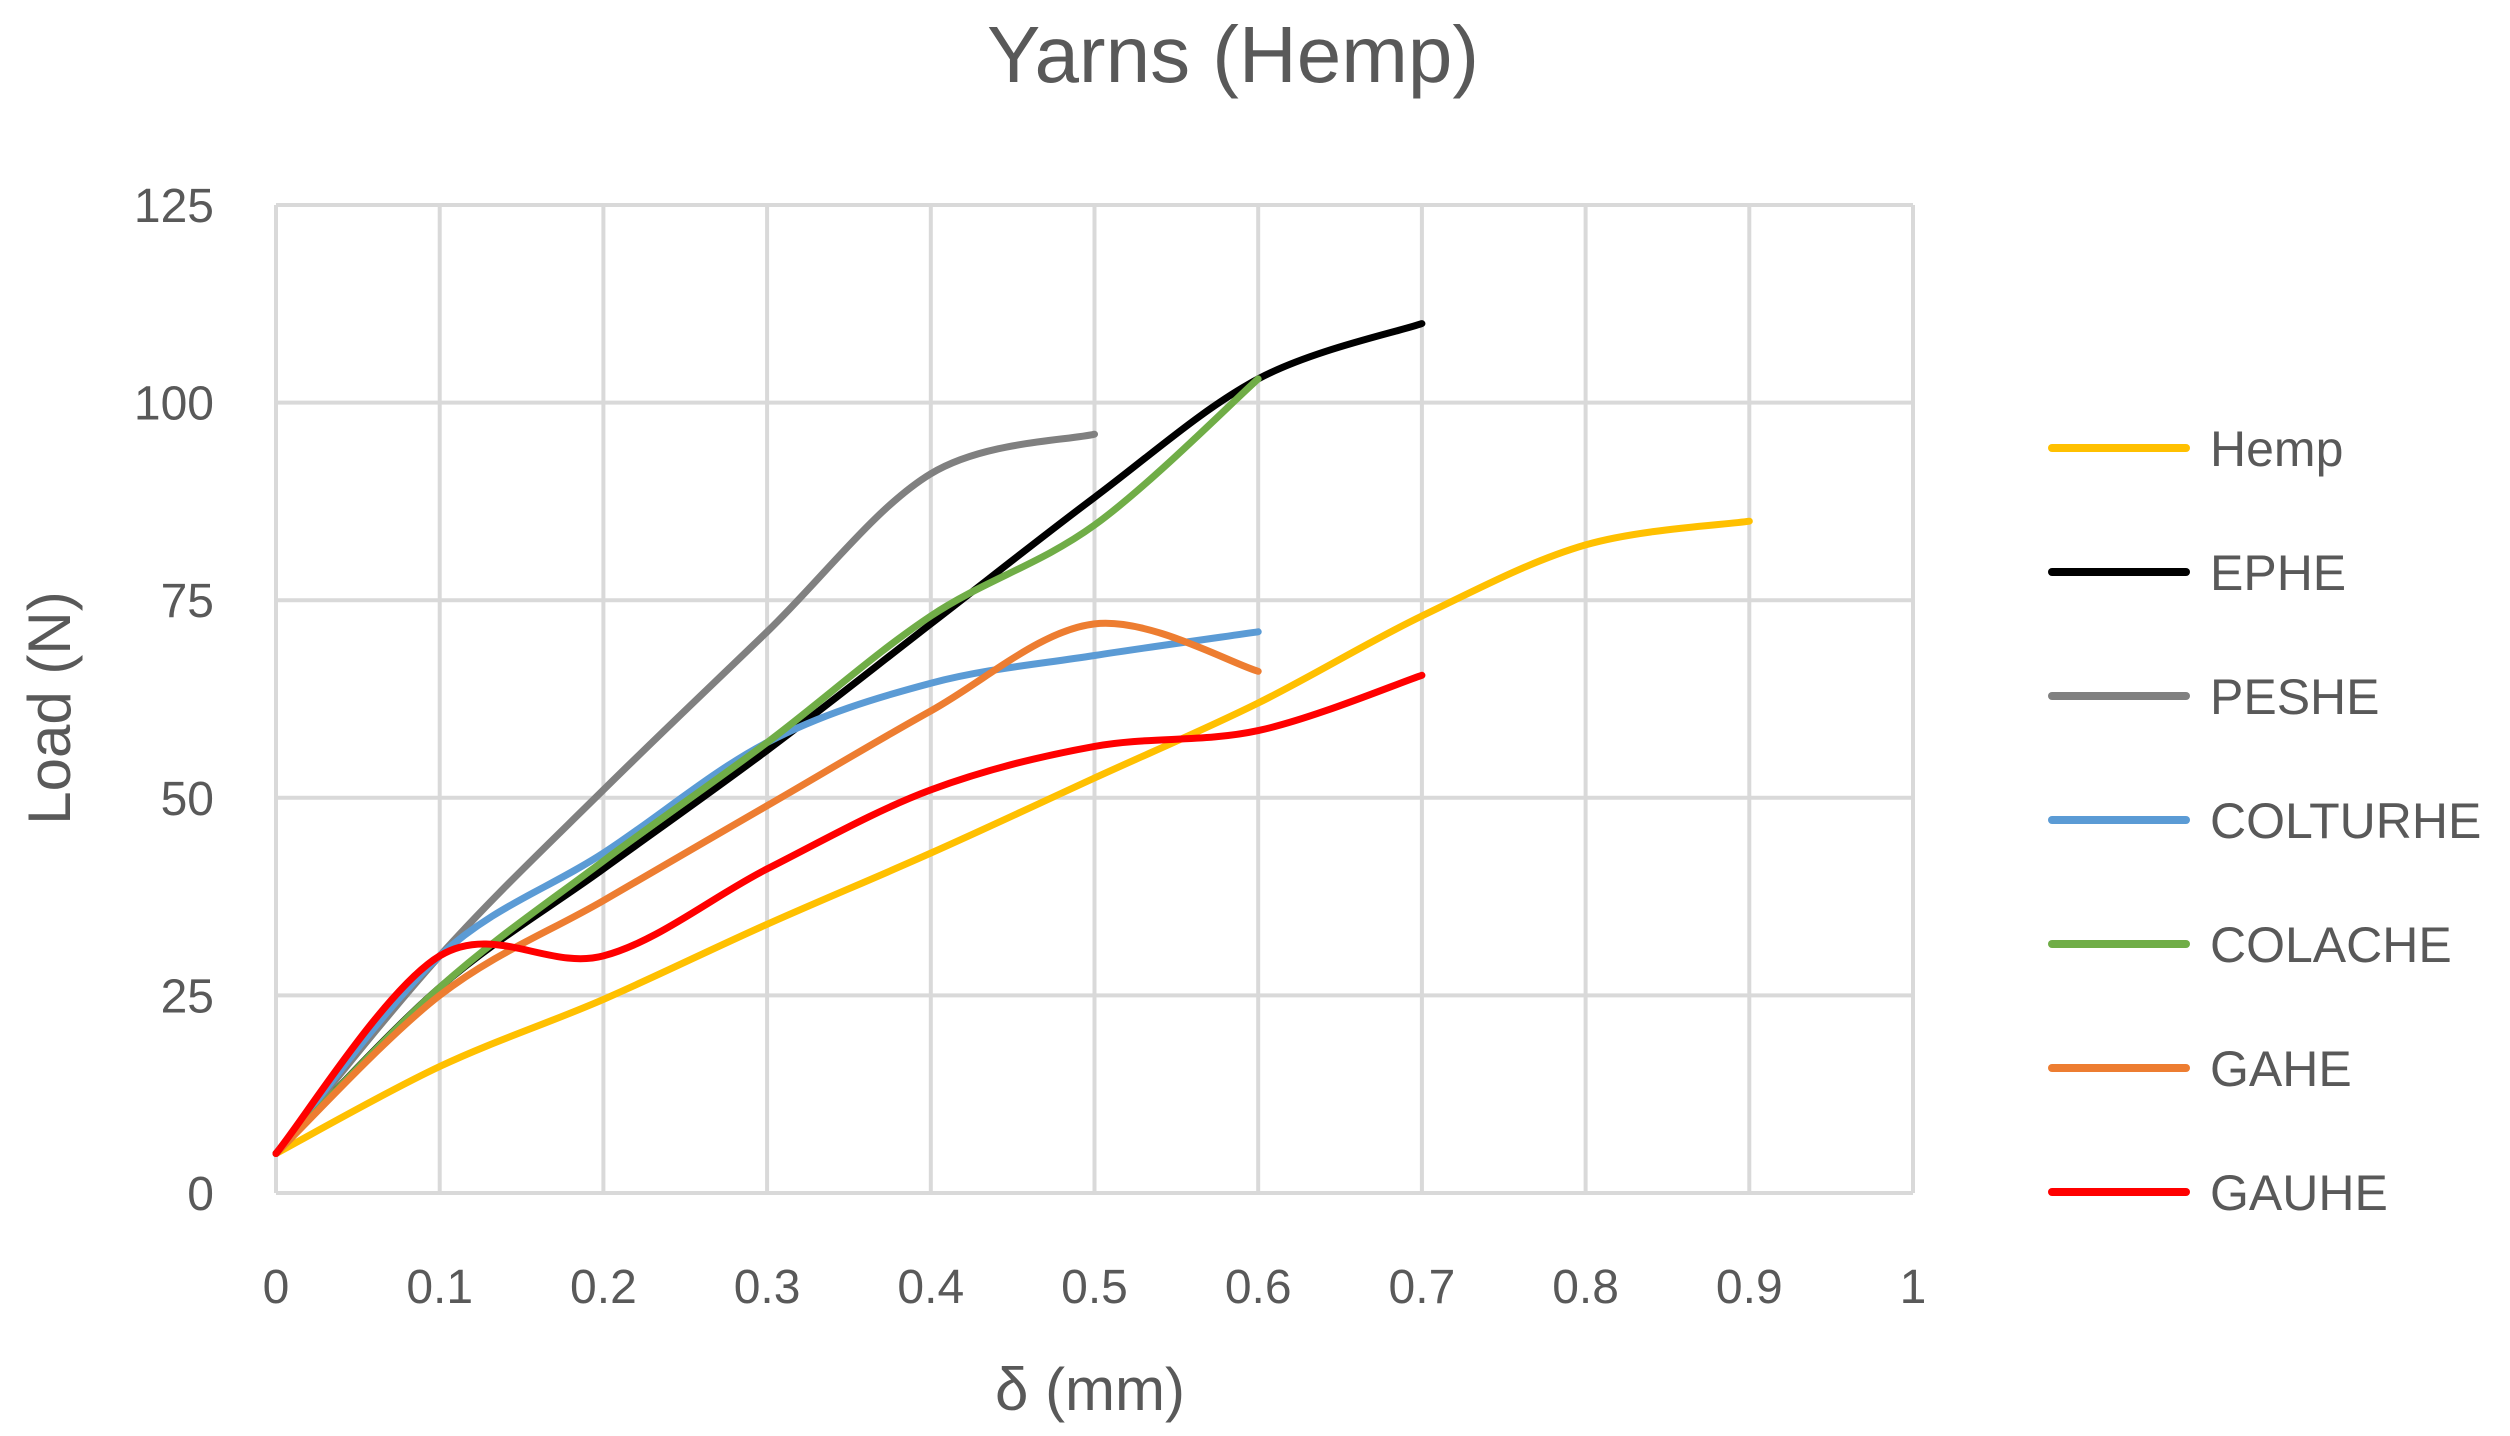  What do you see at coordinates (200, 1194) in the screenshot?
I see `y-tick-label: 0` at bounding box center [200, 1194].